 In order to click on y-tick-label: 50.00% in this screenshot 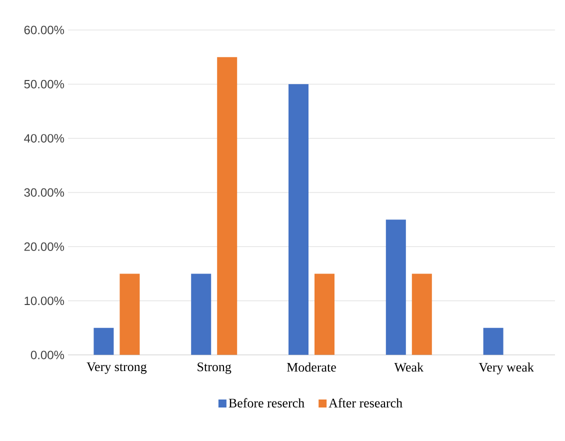, I will do `click(44, 84)`.